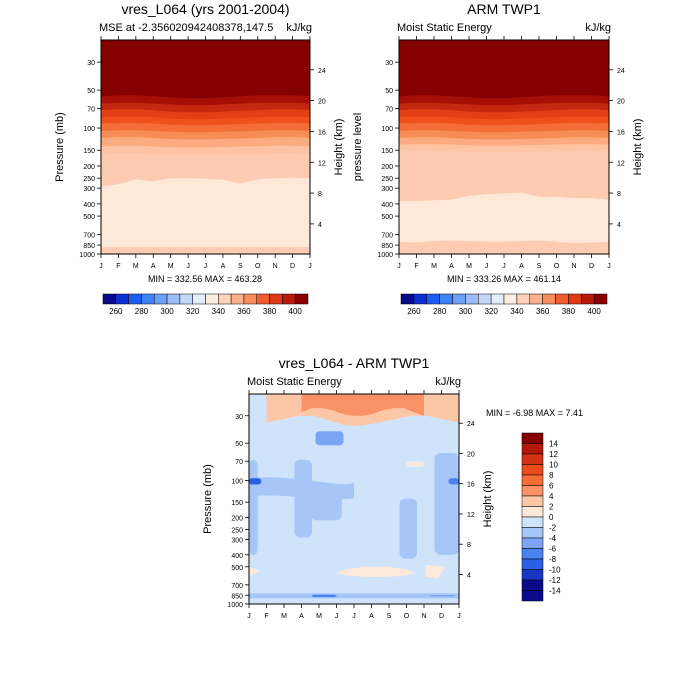 This screenshot has width=700, height=700. What do you see at coordinates (205, 9) in the screenshot?
I see `chart-title: vres_L064 (yrs 2001-2004)` at bounding box center [205, 9].